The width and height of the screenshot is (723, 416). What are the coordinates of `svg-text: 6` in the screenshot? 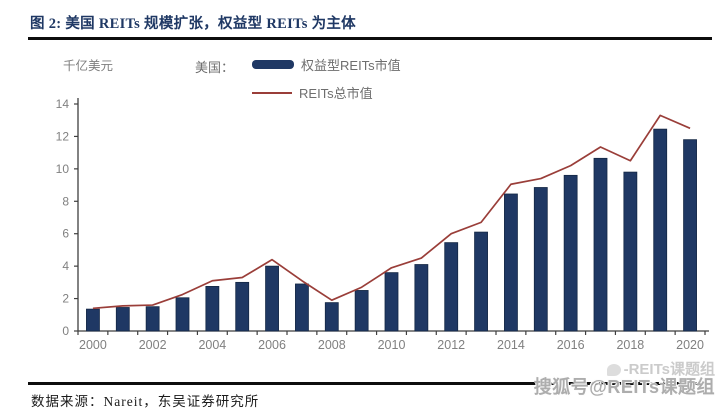 It's located at (65, 234).